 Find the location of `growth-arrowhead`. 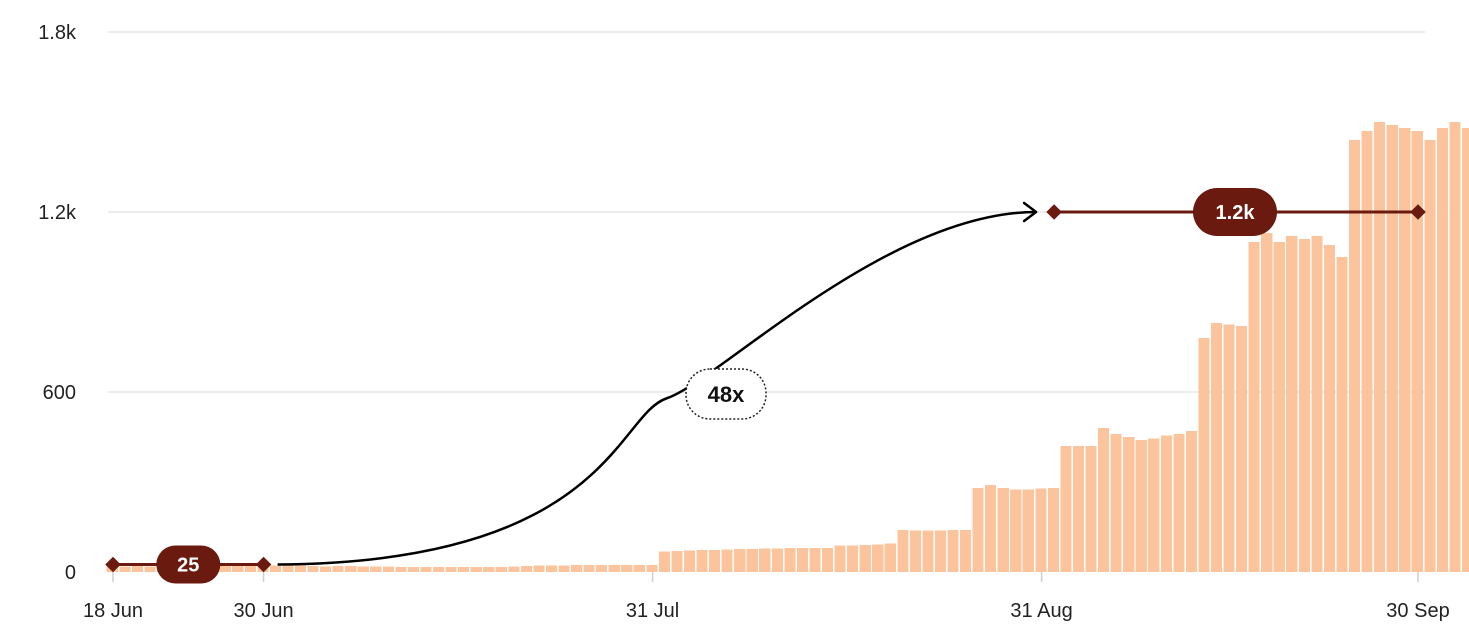

growth-arrowhead is located at coordinates (1030, 212).